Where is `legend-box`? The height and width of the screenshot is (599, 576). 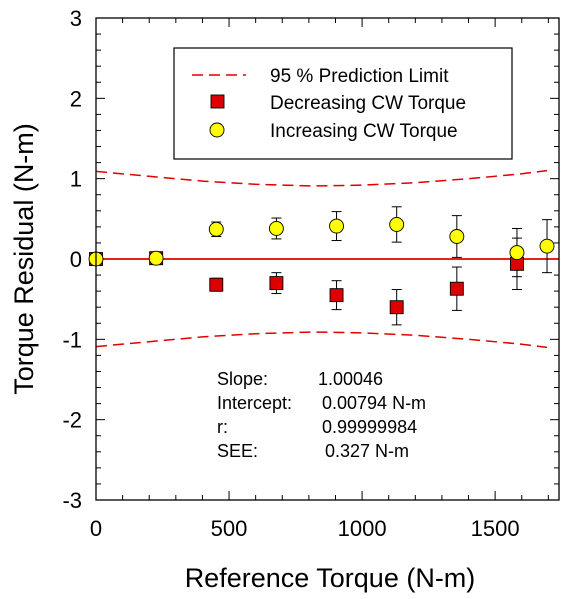
legend-box is located at coordinates (343, 103).